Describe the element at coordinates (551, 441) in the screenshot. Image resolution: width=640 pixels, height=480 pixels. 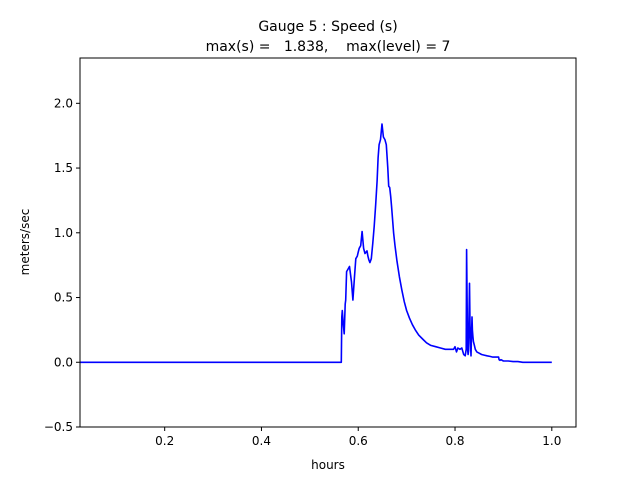
I see `x-tick-label: 1.0` at that location.